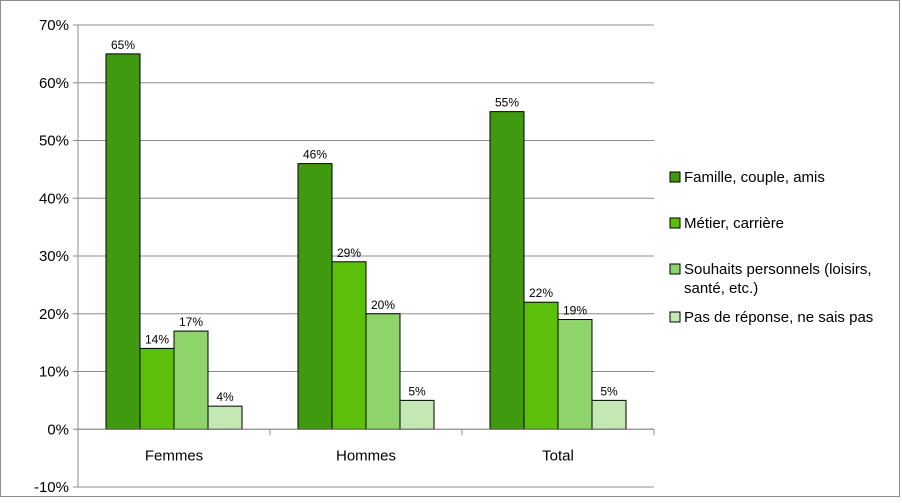  What do you see at coordinates (541, 293) in the screenshot?
I see `data-label: 22%` at bounding box center [541, 293].